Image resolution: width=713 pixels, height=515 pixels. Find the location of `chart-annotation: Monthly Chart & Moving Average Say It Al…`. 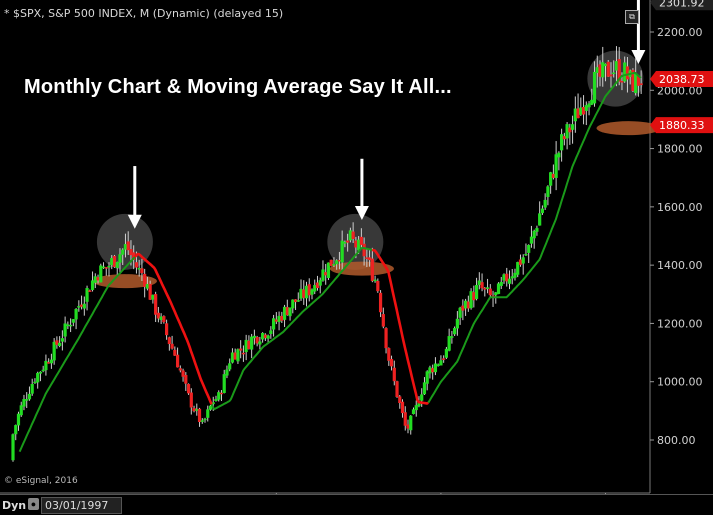

chart-annotation: Monthly Chart & Moving Average Say It Al… is located at coordinates (238, 87).